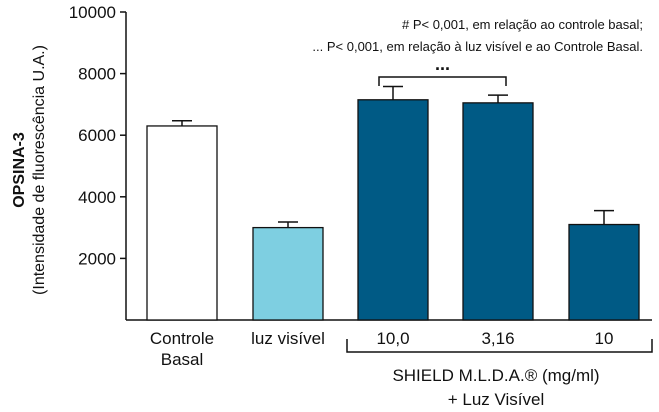  Describe the element at coordinates (392, 338) in the screenshot. I see `x-tick-label: 10,0` at that location.